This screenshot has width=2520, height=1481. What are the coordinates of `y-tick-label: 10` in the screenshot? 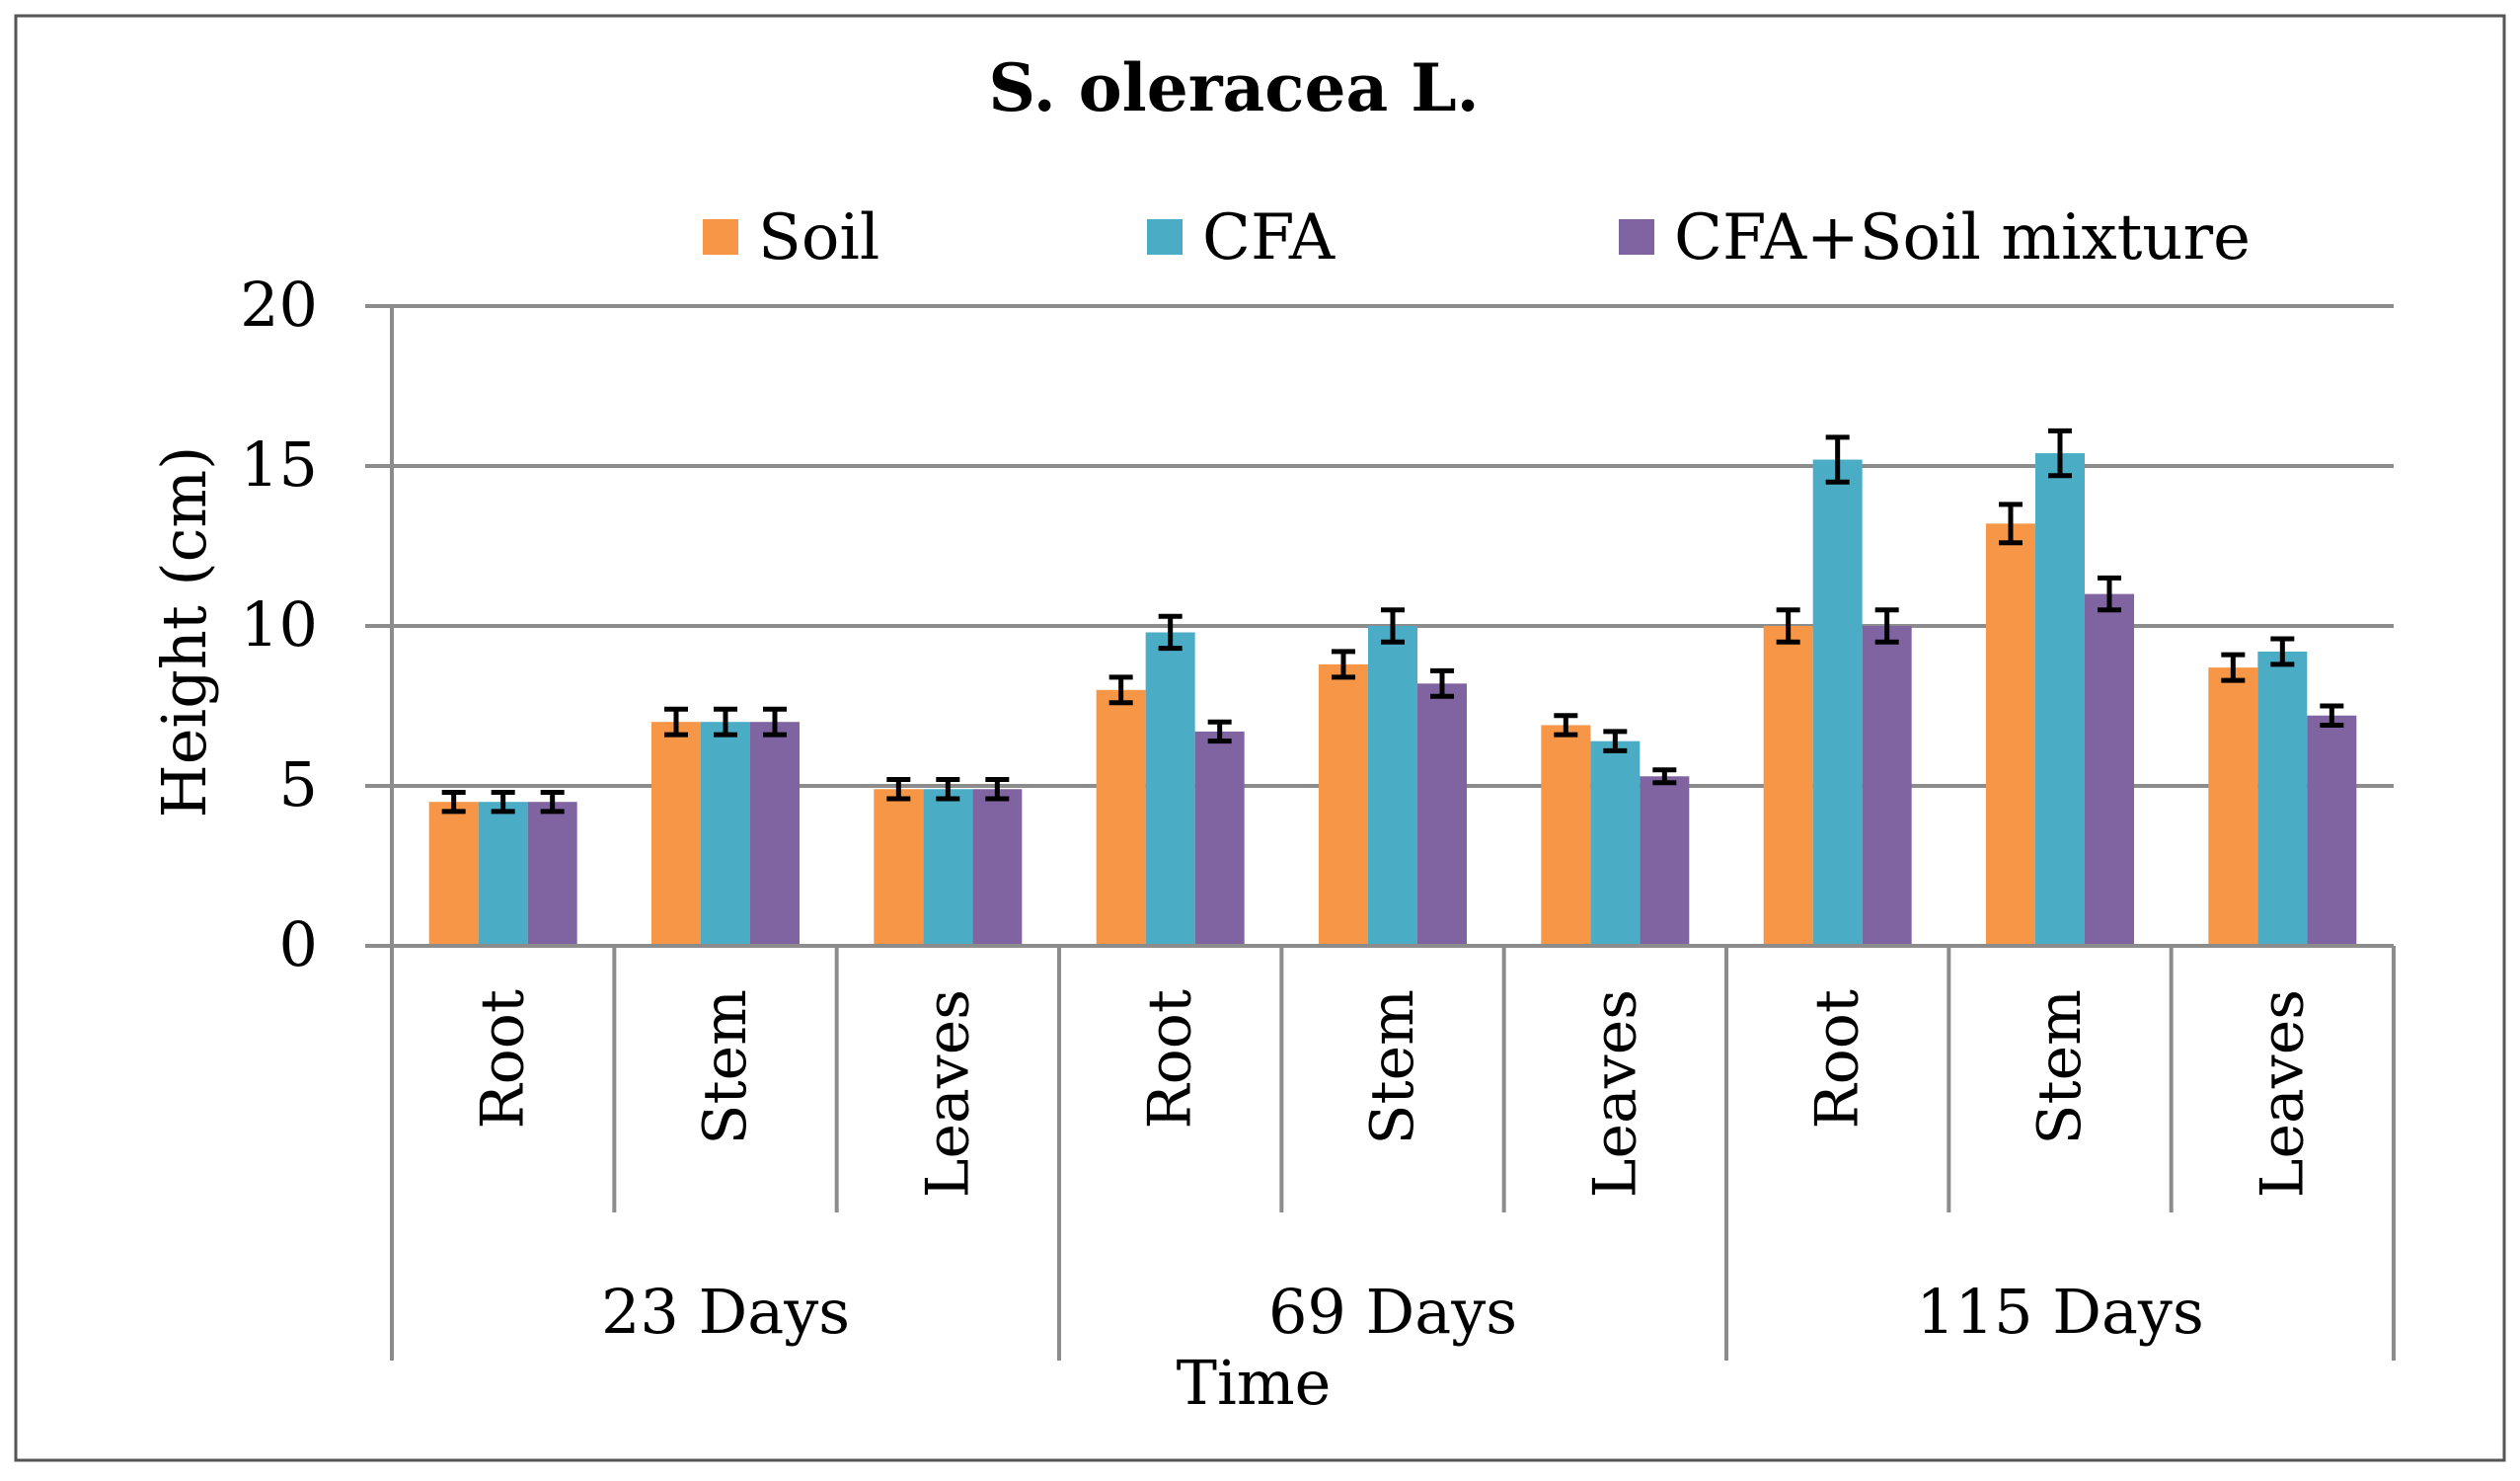 It's located at (279, 624).